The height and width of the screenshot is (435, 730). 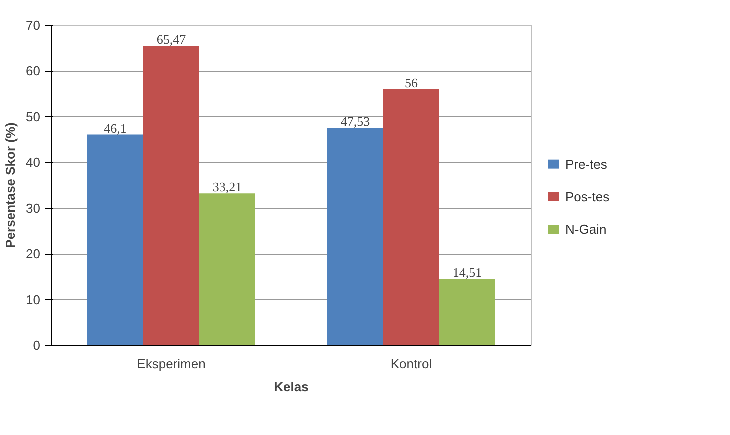 What do you see at coordinates (33, 116) in the screenshot?
I see `y-tick-label: 50` at bounding box center [33, 116].